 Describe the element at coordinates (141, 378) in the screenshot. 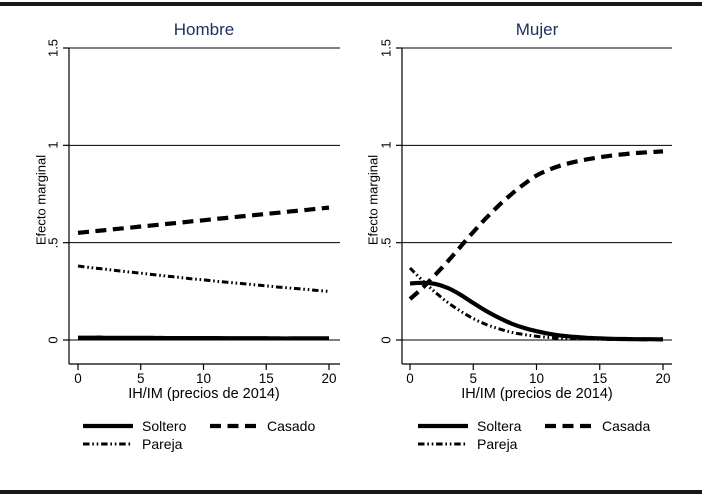

I see `xtick-5-hombre: 5` at that location.